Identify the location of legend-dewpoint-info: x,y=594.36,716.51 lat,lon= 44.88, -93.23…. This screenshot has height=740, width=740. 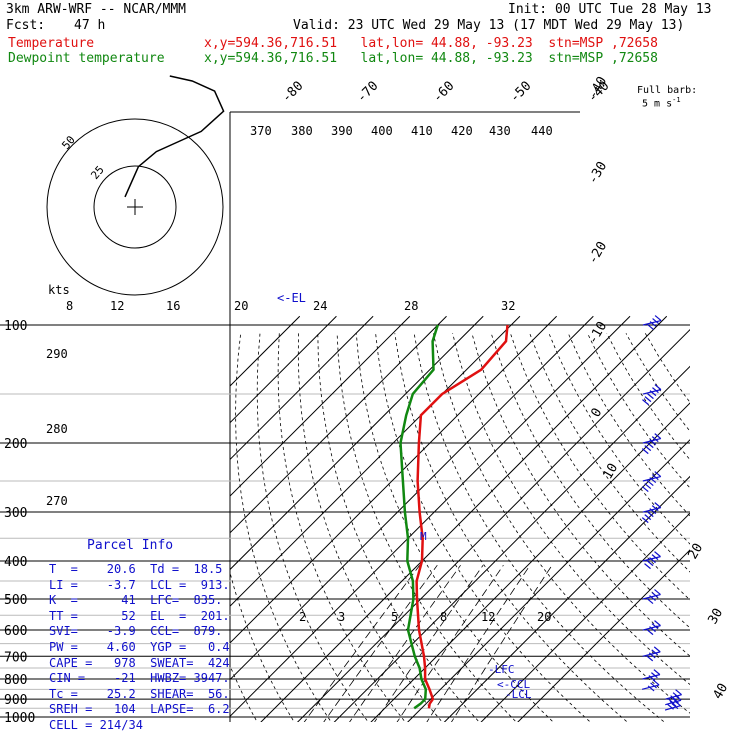
(431, 58).